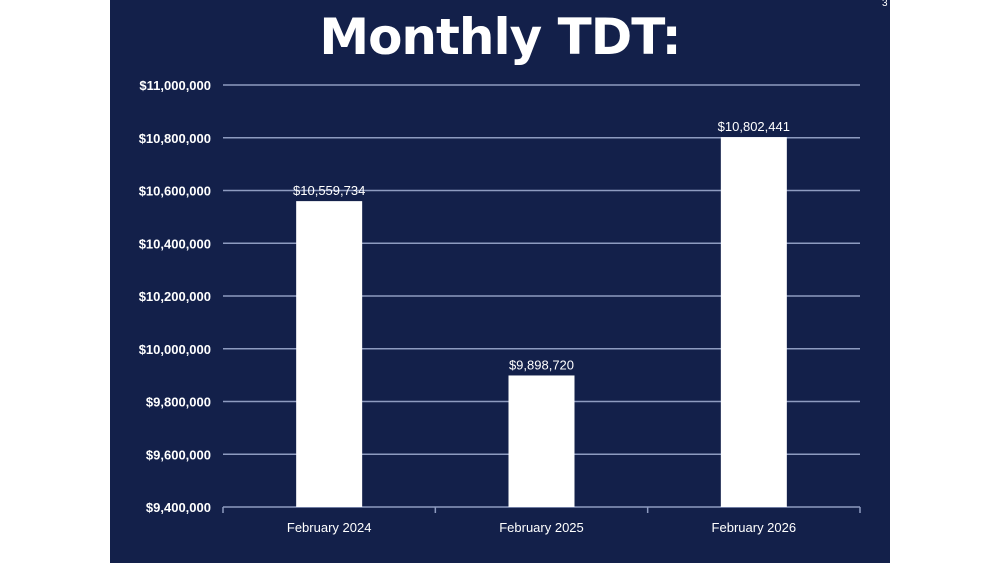  I want to click on y-tick-label: $10,400,000, so click(175, 243).